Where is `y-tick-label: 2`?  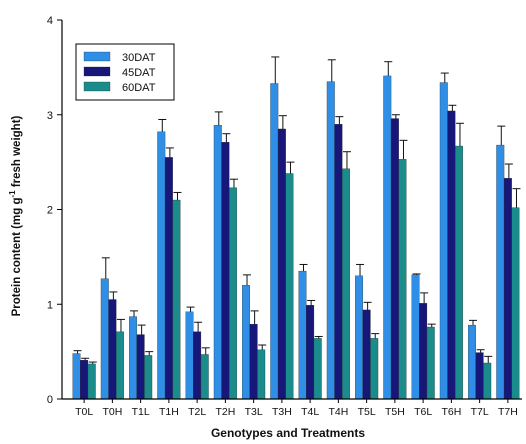 y-tick-label: 2 is located at coordinates (50, 211).